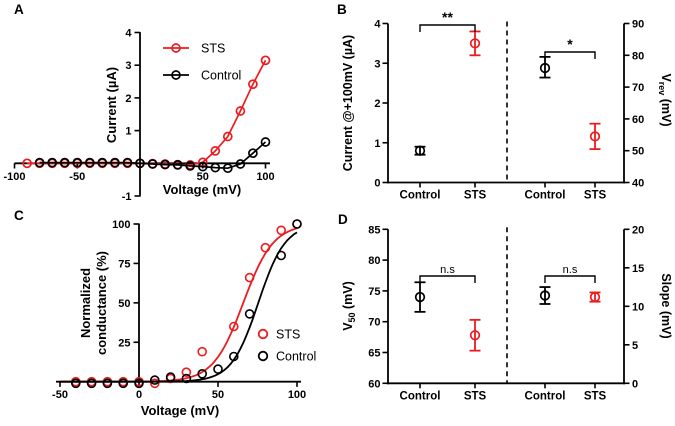  I want to click on right-tick-label: 40, so click(638, 184).